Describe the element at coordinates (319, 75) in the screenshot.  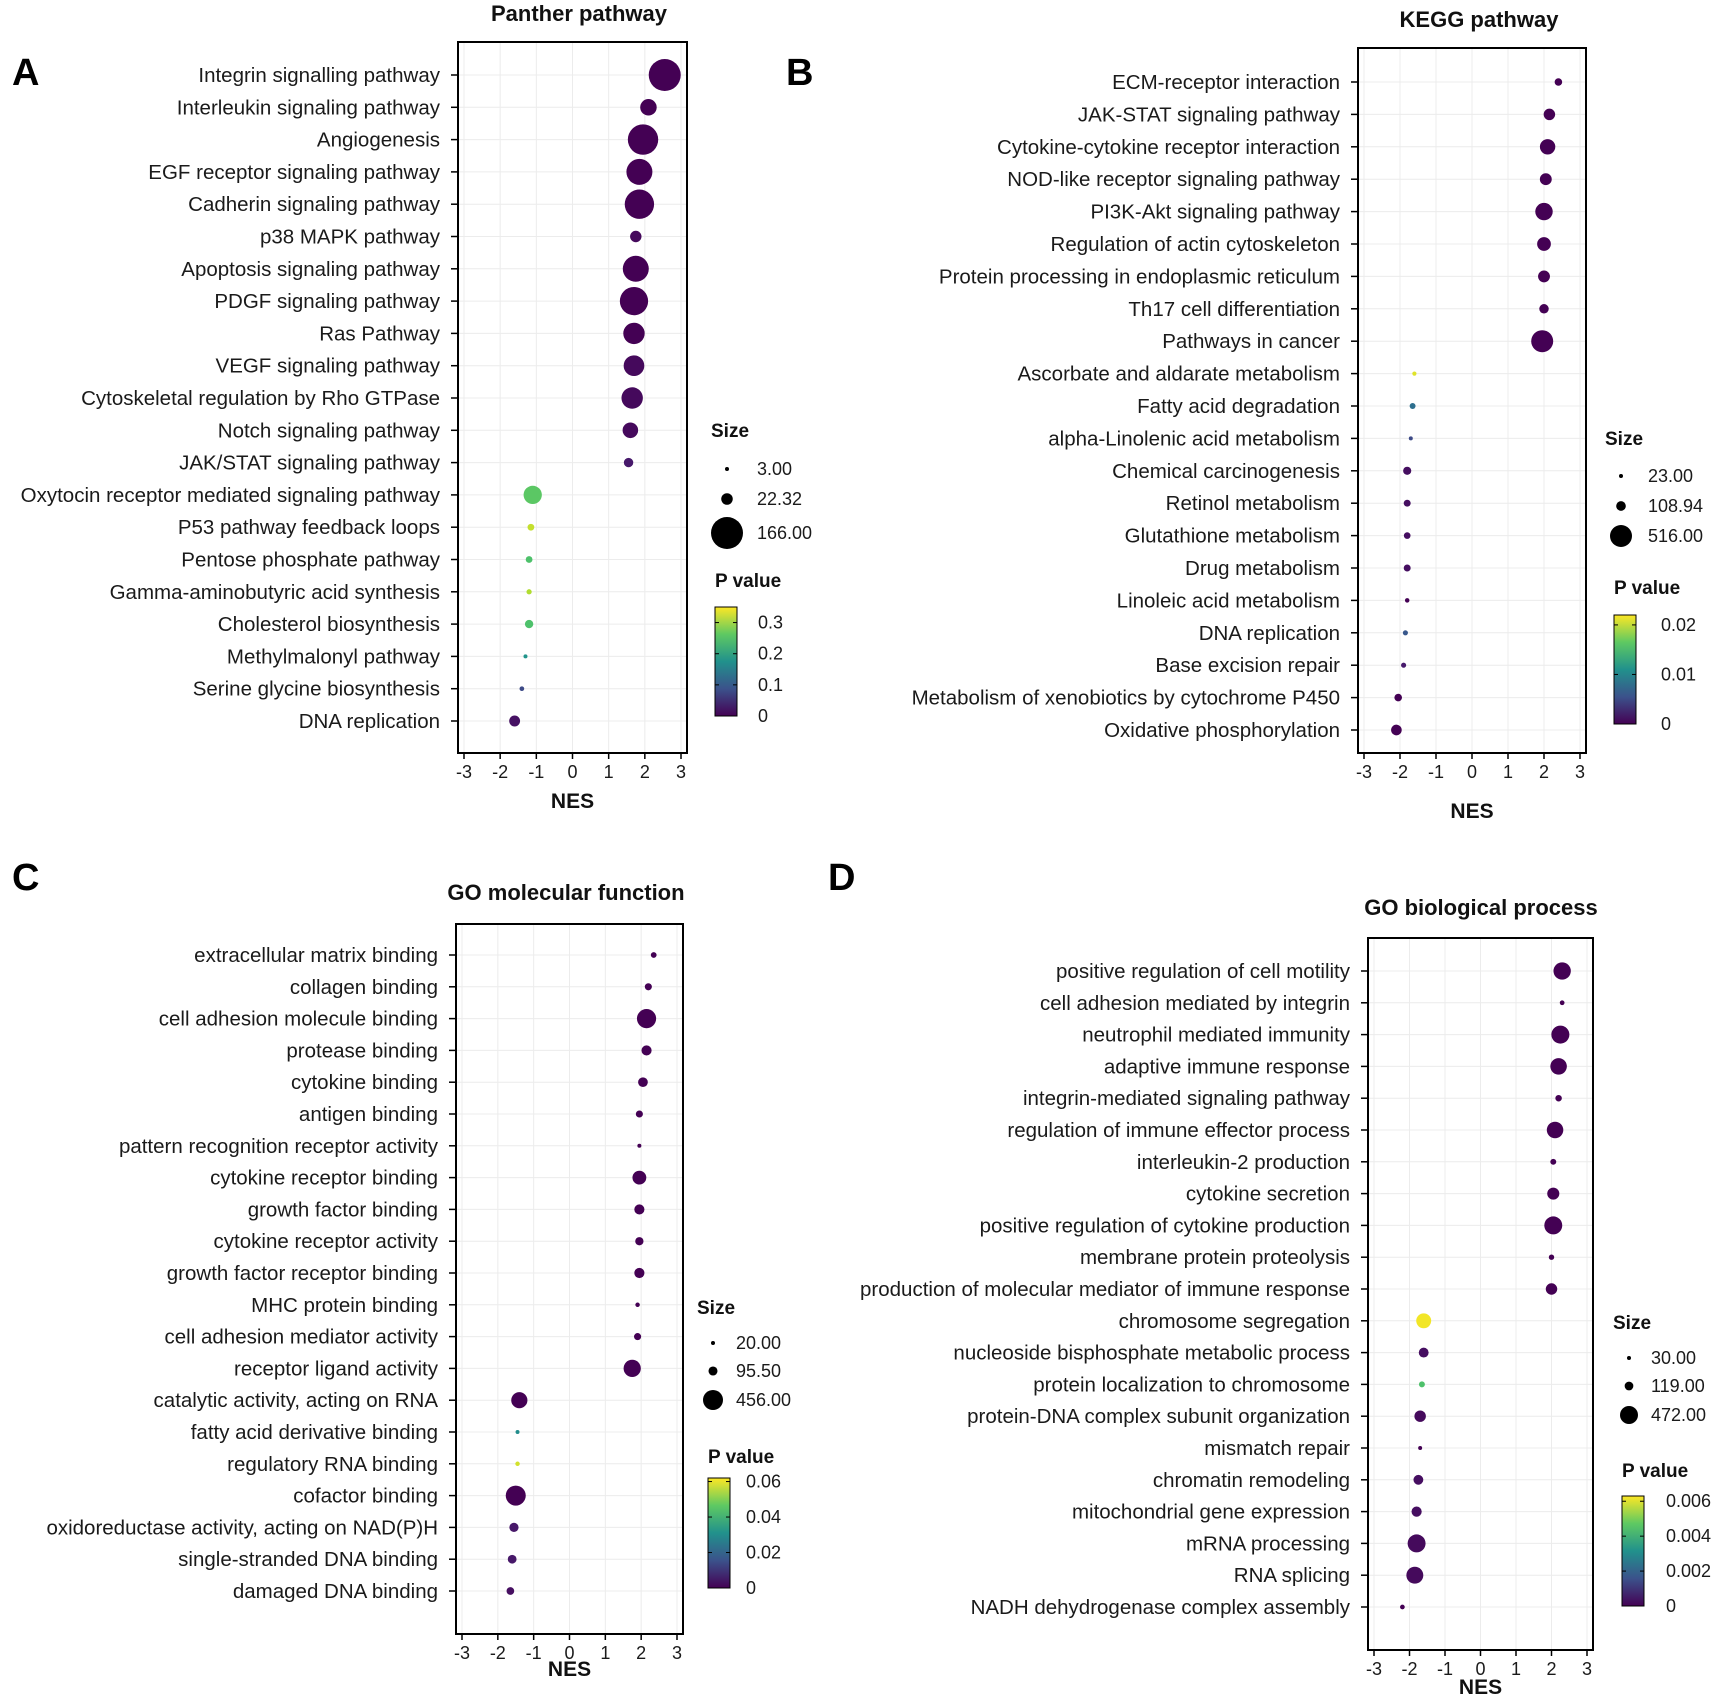
I see `term-label: Integrin signalling pathway` at that location.